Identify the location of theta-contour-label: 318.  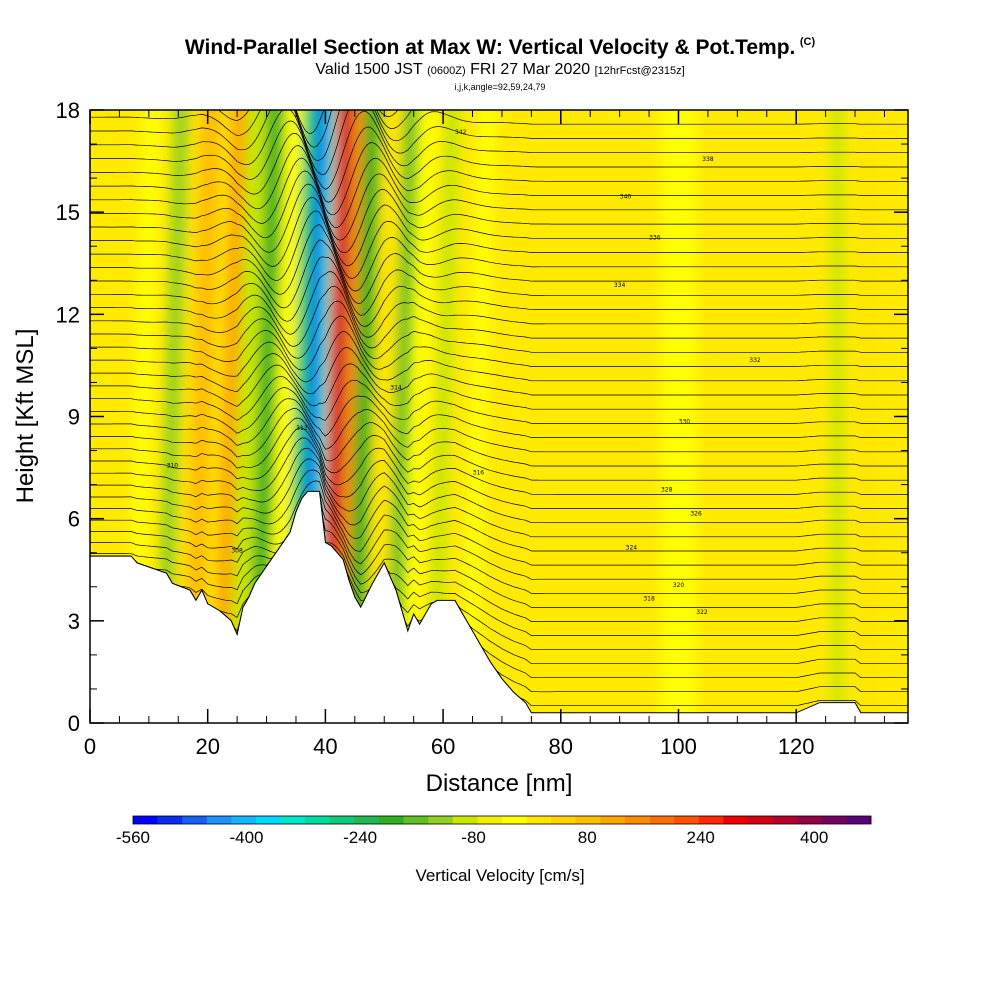
(649, 598).